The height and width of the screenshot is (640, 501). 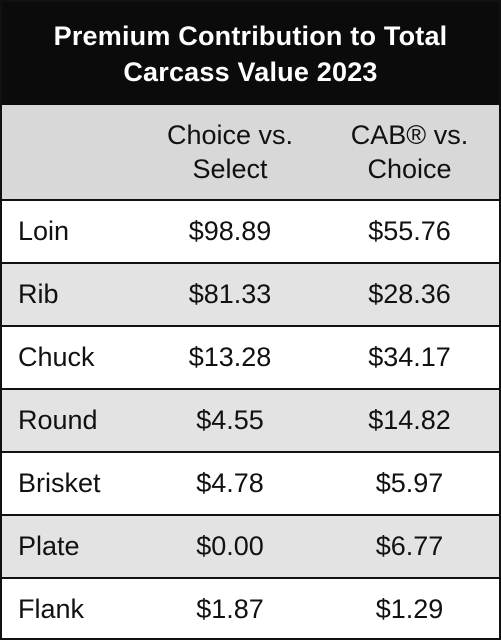 What do you see at coordinates (230, 420) in the screenshot?
I see `choice-vs-select-value: $4.55` at bounding box center [230, 420].